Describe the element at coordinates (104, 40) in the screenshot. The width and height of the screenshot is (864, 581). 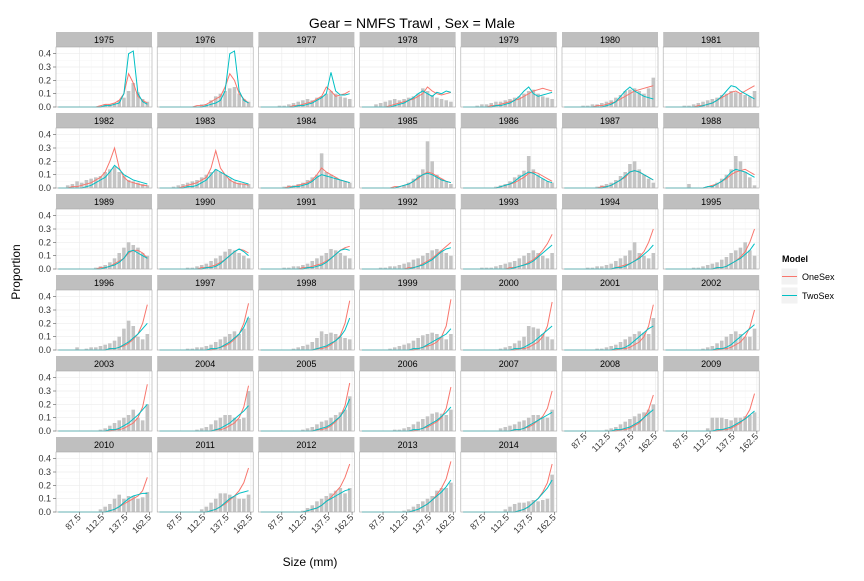
I see `facet-strip-label: 1975` at that location.